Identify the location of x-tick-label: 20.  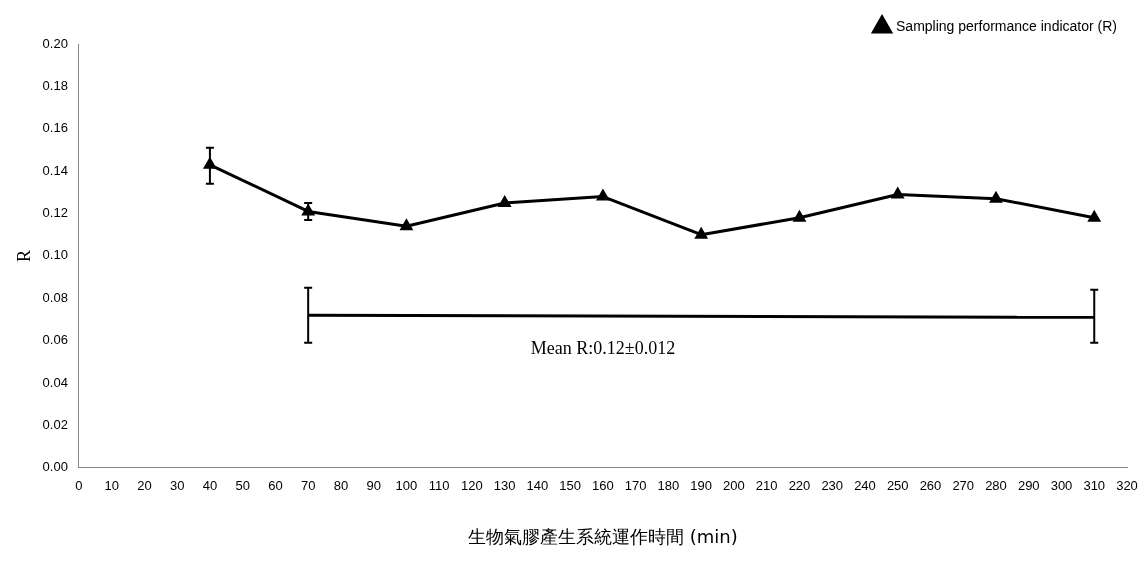
(144, 486).